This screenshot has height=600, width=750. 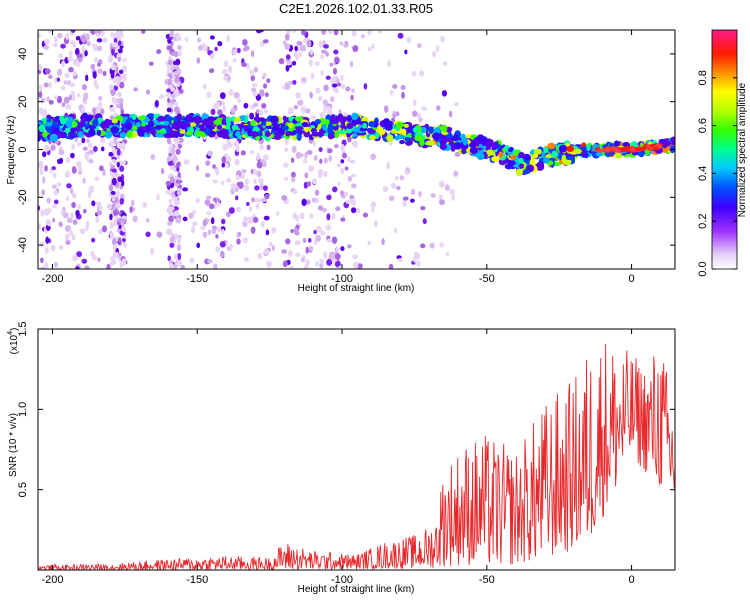 I want to click on snr-scale-exponent: 4, so click(x=10, y=333).